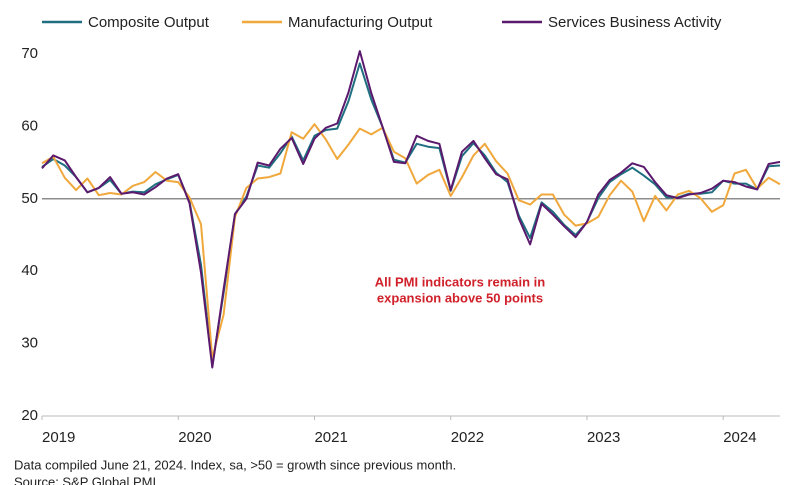 This screenshot has width=800, height=485. What do you see at coordinates (635, 22) in the screenshot?
I see `legend-label: Services Business Activity` at bounding box center [635, 22].